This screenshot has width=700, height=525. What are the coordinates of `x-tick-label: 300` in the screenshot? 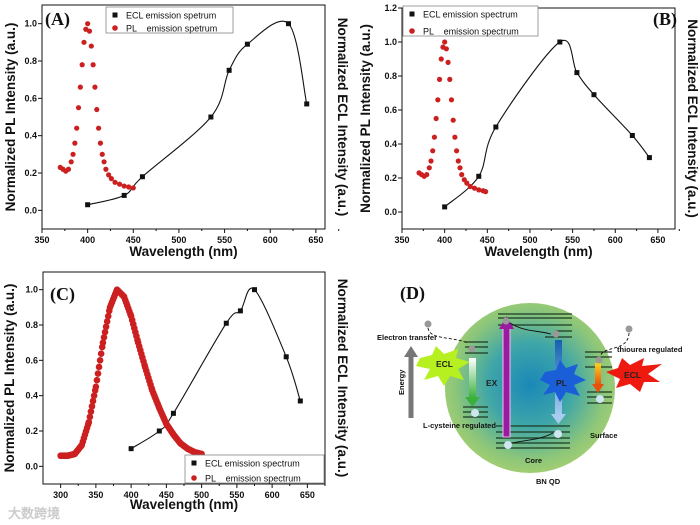 It's located at (60, 495).